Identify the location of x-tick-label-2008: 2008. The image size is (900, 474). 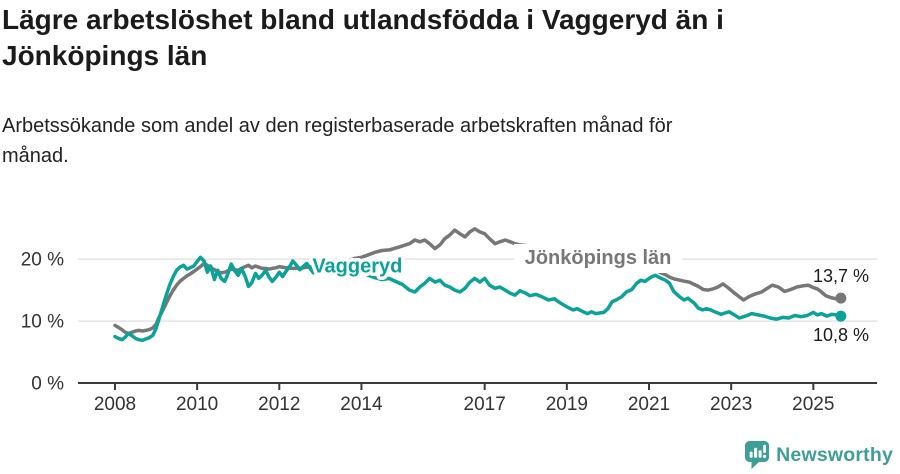
(115, 404).